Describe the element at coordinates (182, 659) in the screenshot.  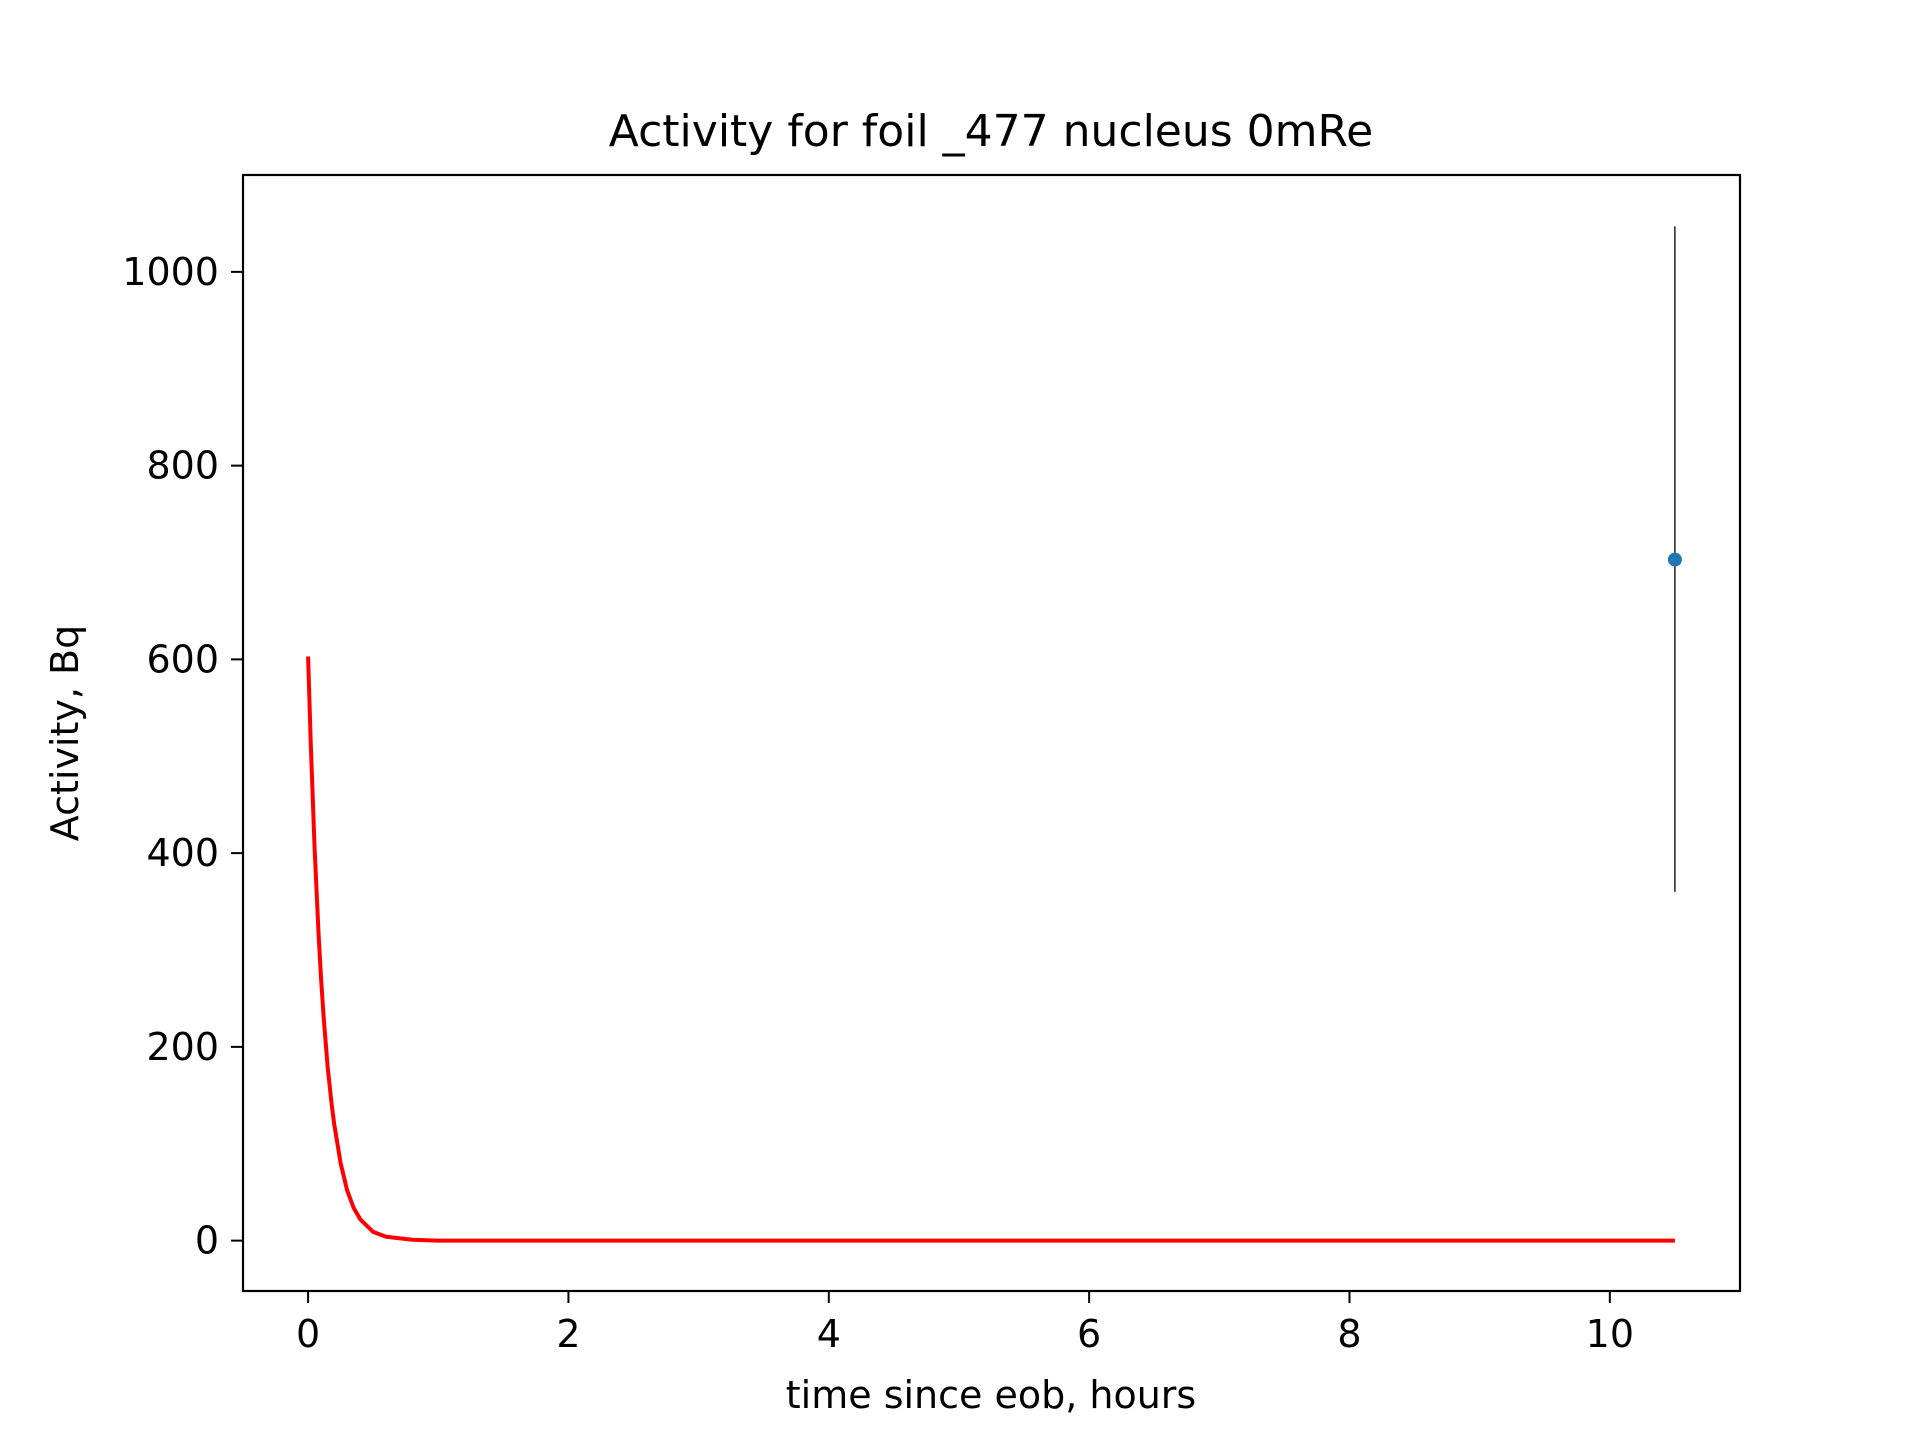
I see `y-tick-label: 600` at that location.